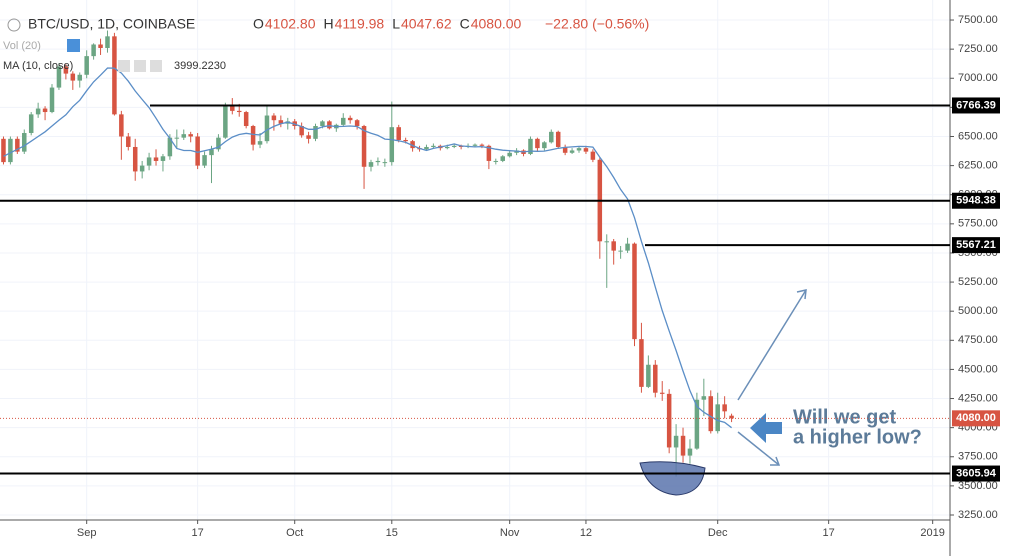 This screenshot has width=1012, height=556. I want to click on annotation-line: a higher low?, so click(857, 437).